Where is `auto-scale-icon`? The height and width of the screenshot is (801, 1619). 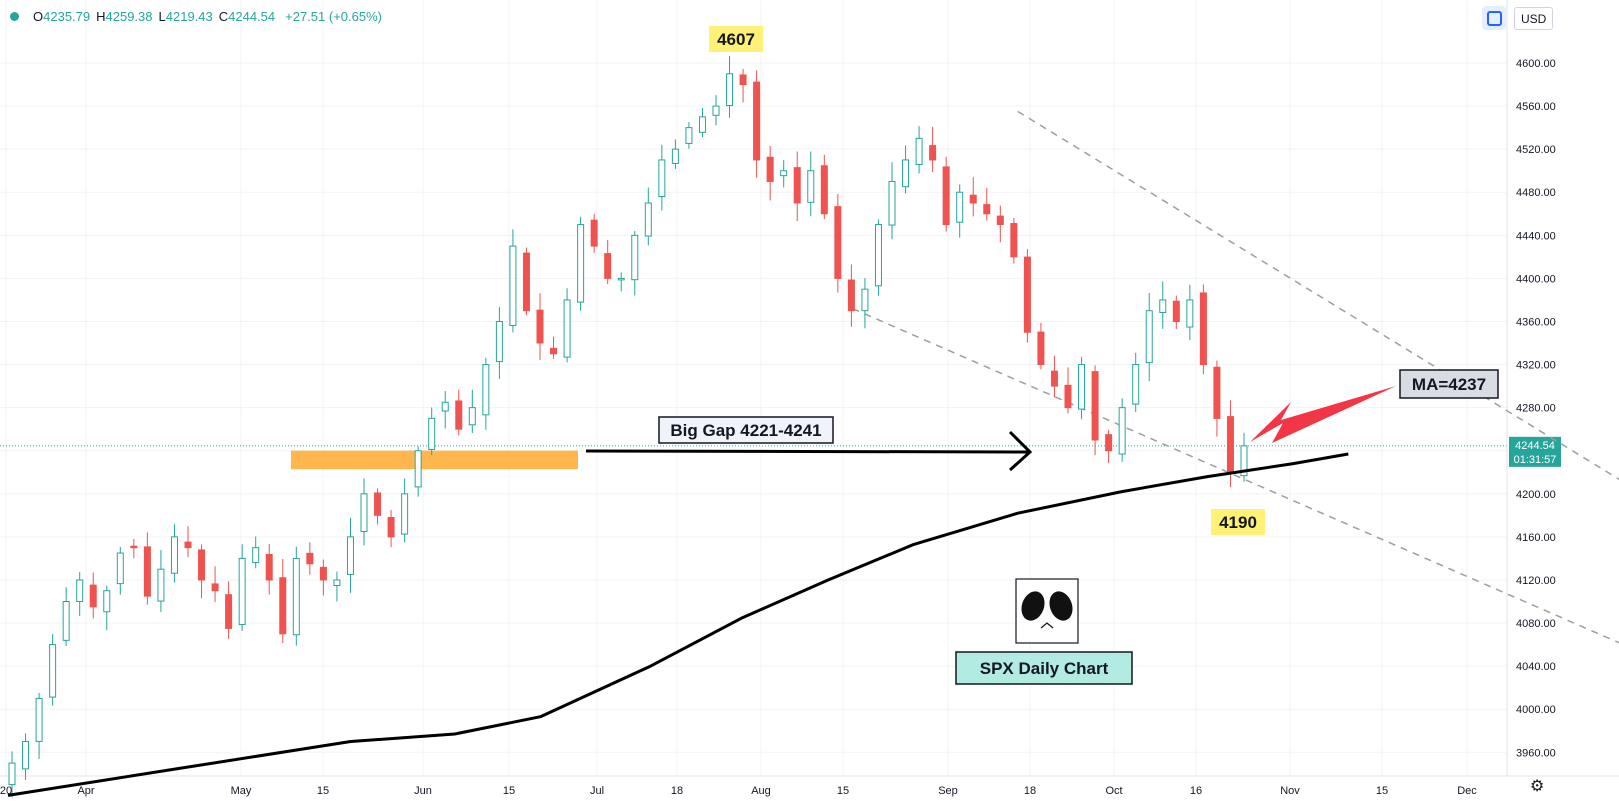
auto-scale-icon is located at coordinates (1494, 18).